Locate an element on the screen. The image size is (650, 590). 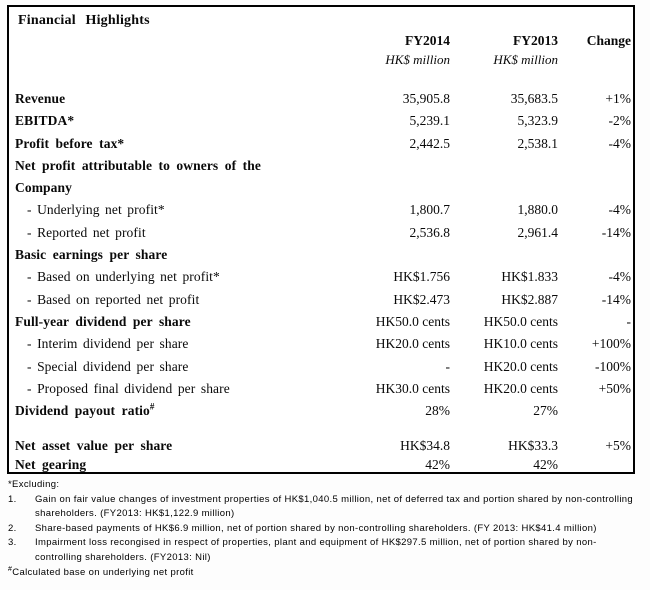
fy2014-value: 28% is located at coordinates (437, 411).